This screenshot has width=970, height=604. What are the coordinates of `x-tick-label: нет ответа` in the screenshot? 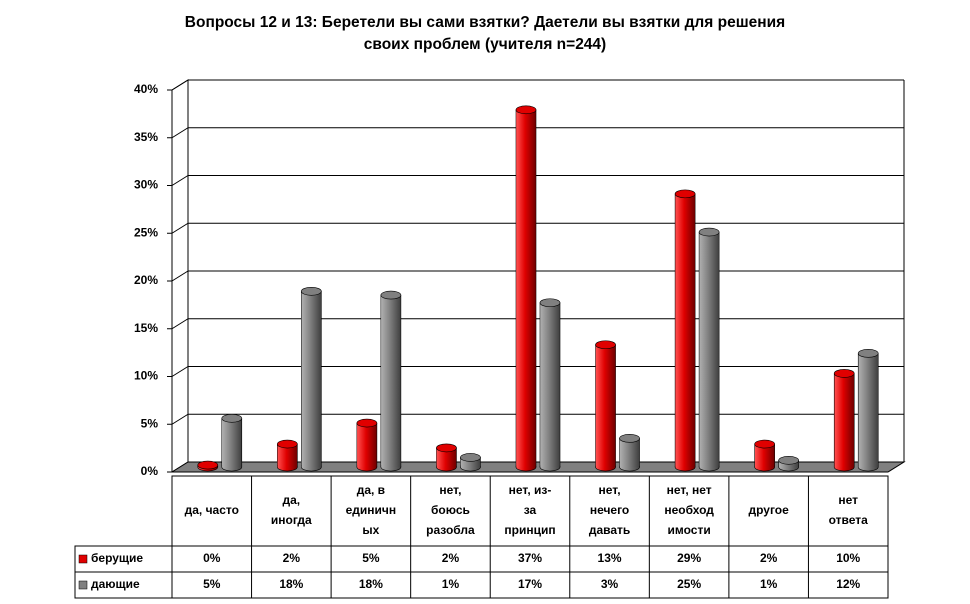 It's located at (849, 510).